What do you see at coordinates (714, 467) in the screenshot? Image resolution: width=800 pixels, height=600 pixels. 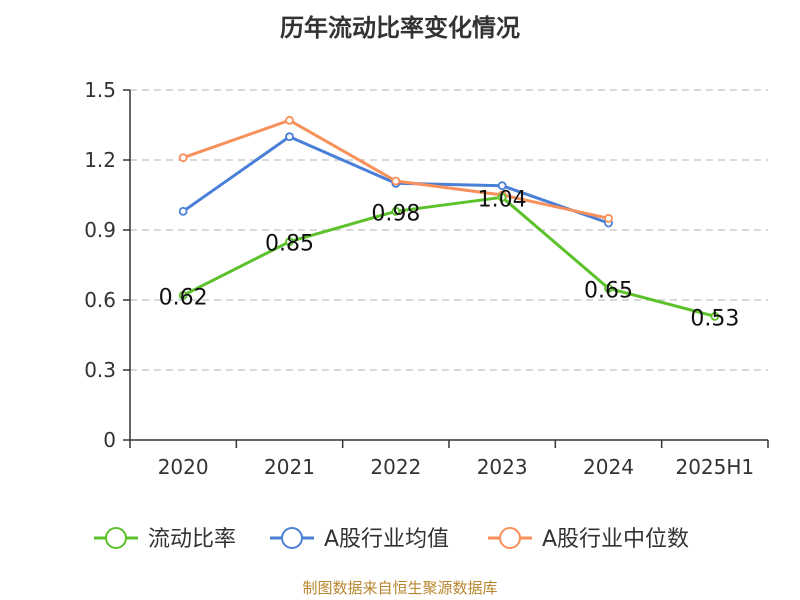 I see `x-tick-label: 2025H1` at bounding box center [714, 467].